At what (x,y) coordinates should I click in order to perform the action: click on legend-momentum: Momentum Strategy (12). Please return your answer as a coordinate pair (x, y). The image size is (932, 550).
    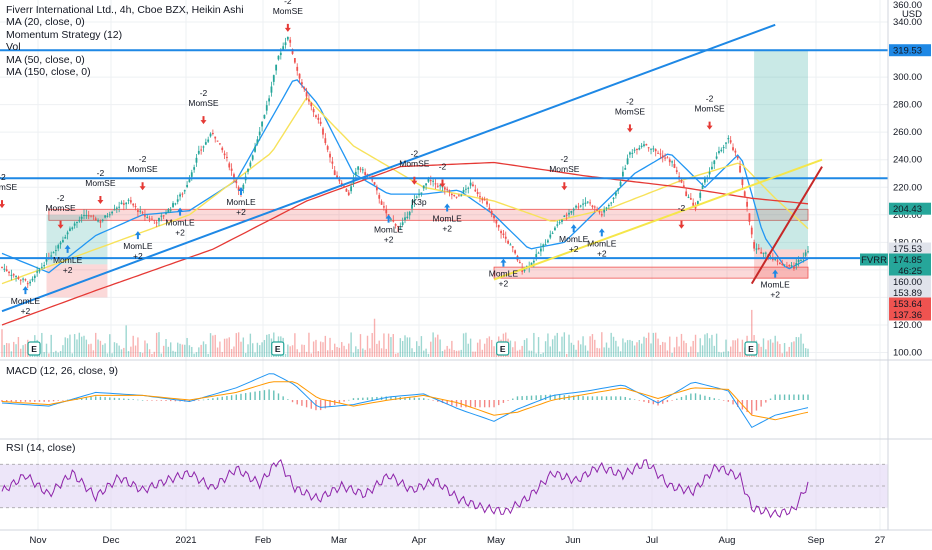
    Looking at the image, I should click on (64, 34).